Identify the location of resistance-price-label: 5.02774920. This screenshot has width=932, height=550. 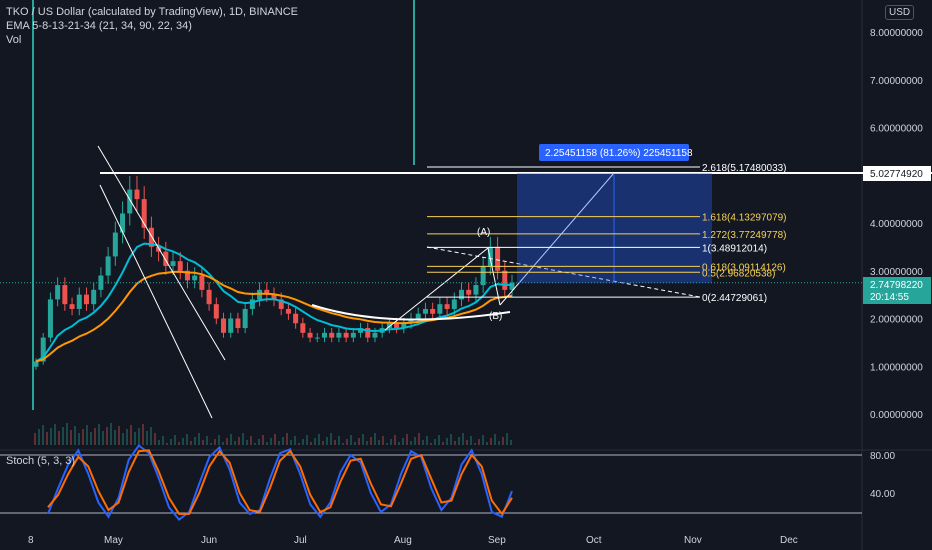
(896, 174).